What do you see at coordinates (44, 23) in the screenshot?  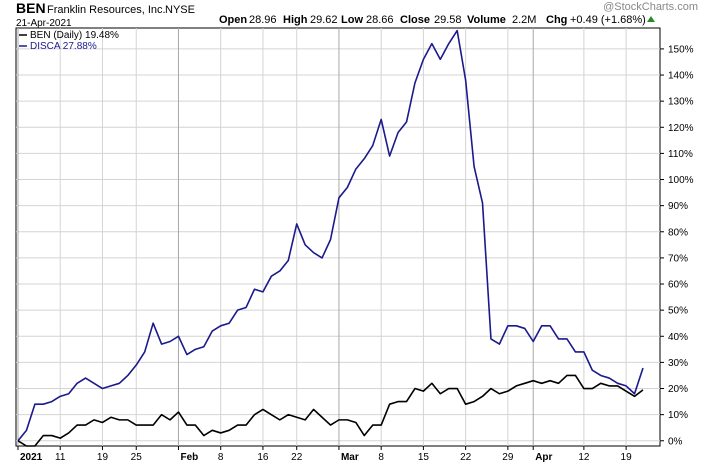 I see `chart-date: 21-Apr-2021` at bounding box center [44, 23].